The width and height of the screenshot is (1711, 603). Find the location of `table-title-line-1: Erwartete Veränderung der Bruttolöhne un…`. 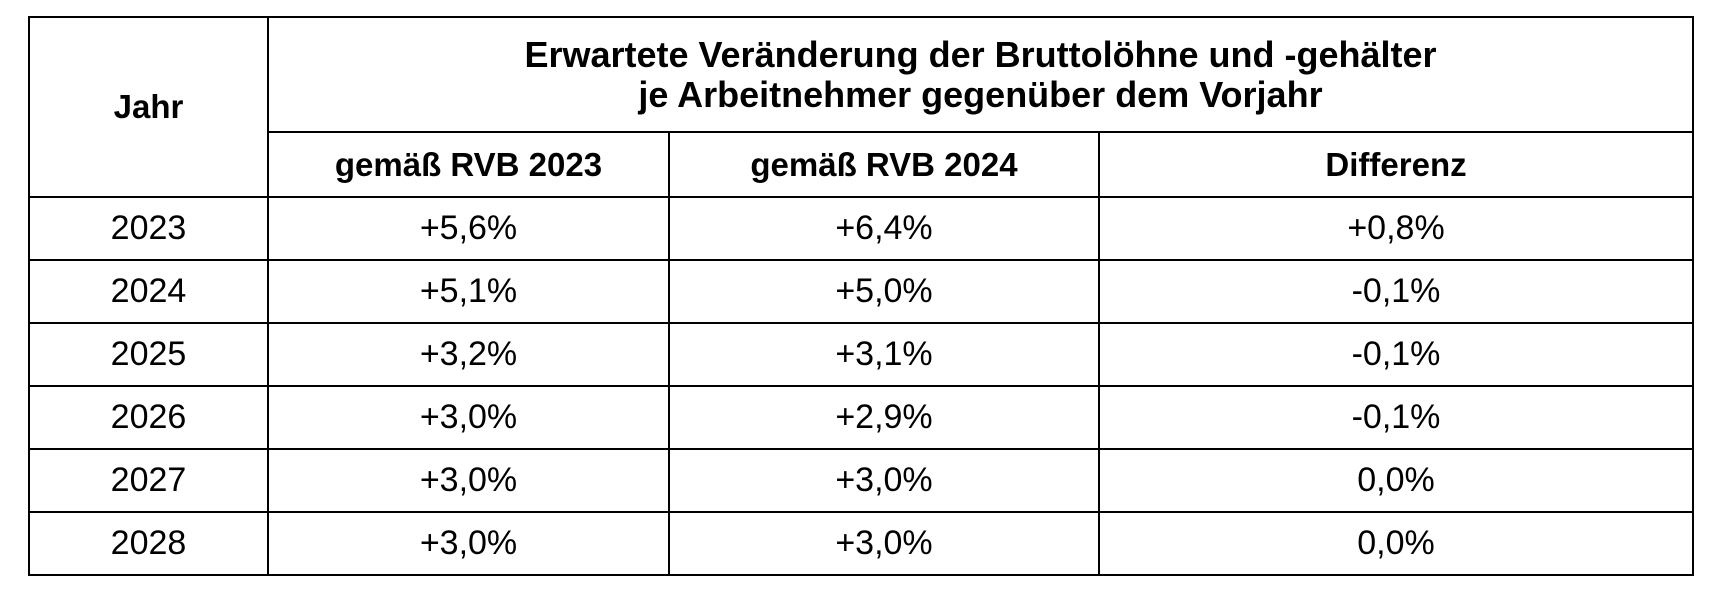

table-title-line-1: Erwartete Veränderung der Bruttolöhne un… is located at coordinates (980, 54).